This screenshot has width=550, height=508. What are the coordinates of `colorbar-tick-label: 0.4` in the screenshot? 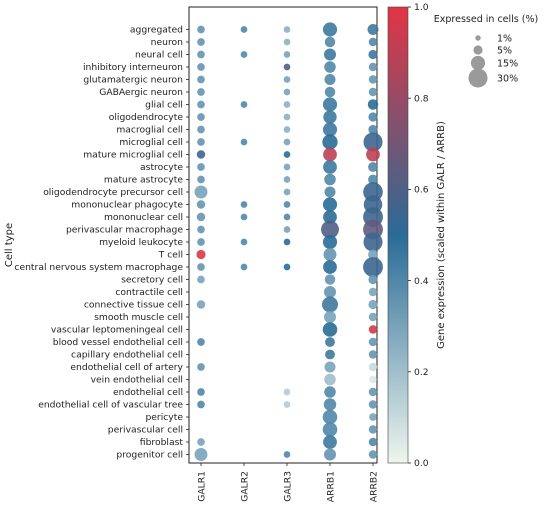 It's located at (421, 281).